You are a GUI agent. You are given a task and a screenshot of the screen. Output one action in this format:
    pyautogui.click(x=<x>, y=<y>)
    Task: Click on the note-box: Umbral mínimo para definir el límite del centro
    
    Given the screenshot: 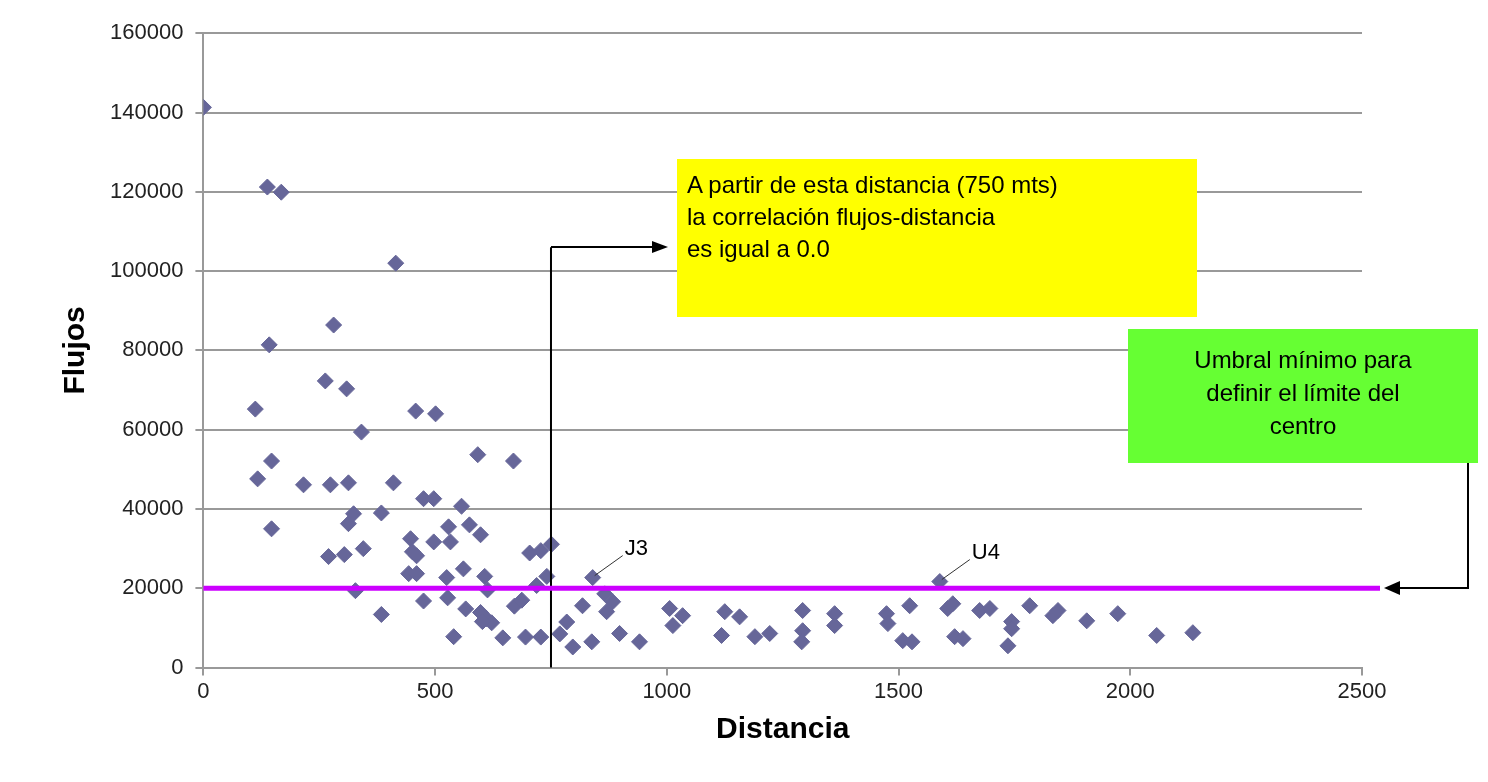 What is the action you would take?
    pyautogui.click(x=1303, y=396)
    